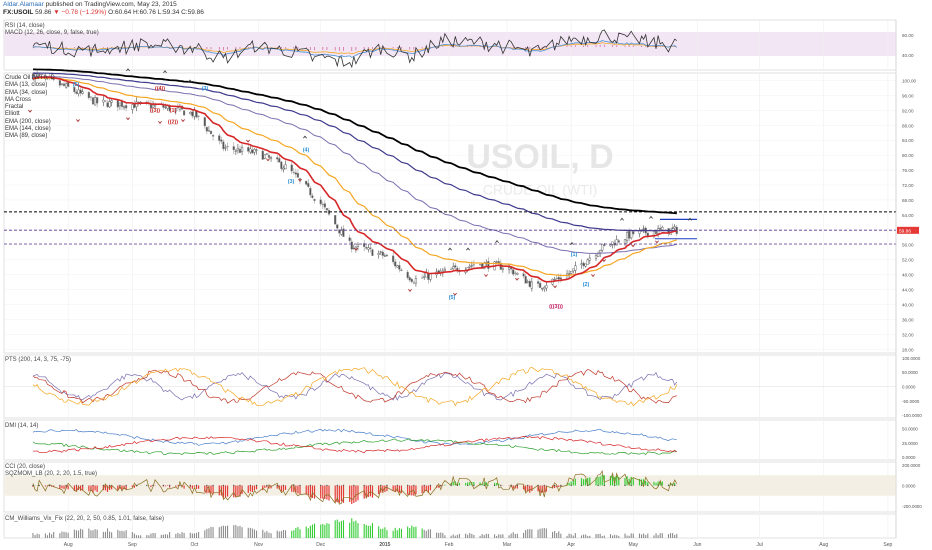  What do you see at coordinates (26, 136) in the screenshot?
I see `indicator-item: EMA (89, close)` at bounding box center [26, 136].